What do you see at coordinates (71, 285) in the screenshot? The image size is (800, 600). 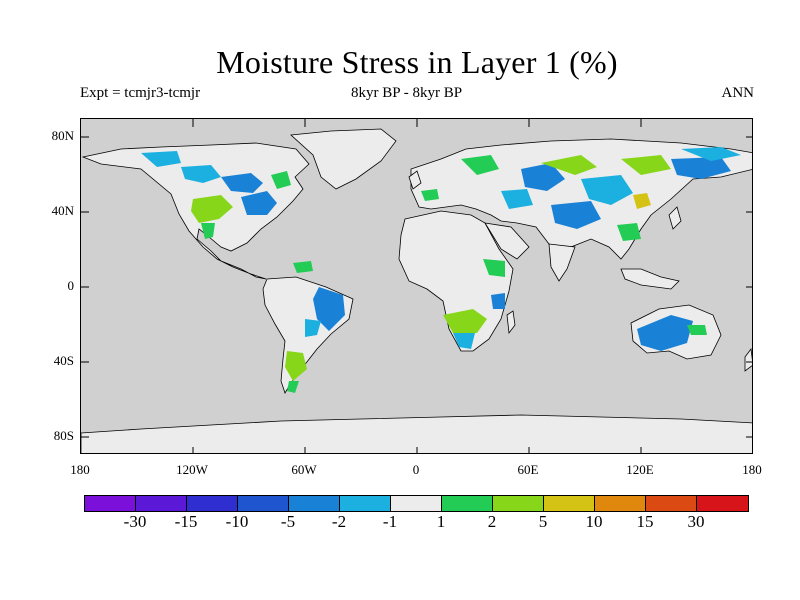 I see `lat-label-0: 0` at bounding box center [71, 285].